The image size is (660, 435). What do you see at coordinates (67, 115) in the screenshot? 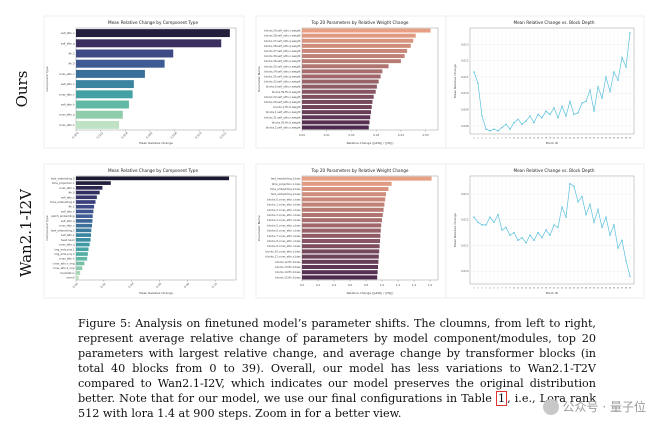
I see `chart-0-category-label-8: cross_attn.q` at bounding box center [67, 115].